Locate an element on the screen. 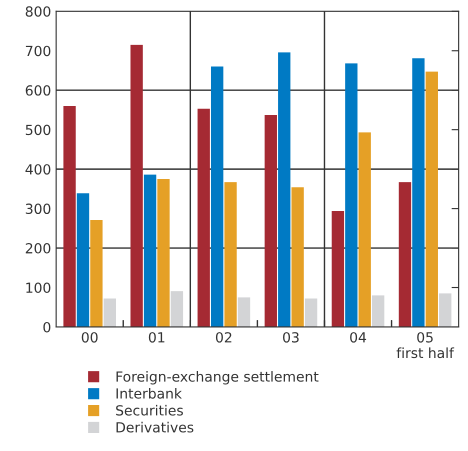  y-tick-label: 300 is located at coordinates (38, 209).